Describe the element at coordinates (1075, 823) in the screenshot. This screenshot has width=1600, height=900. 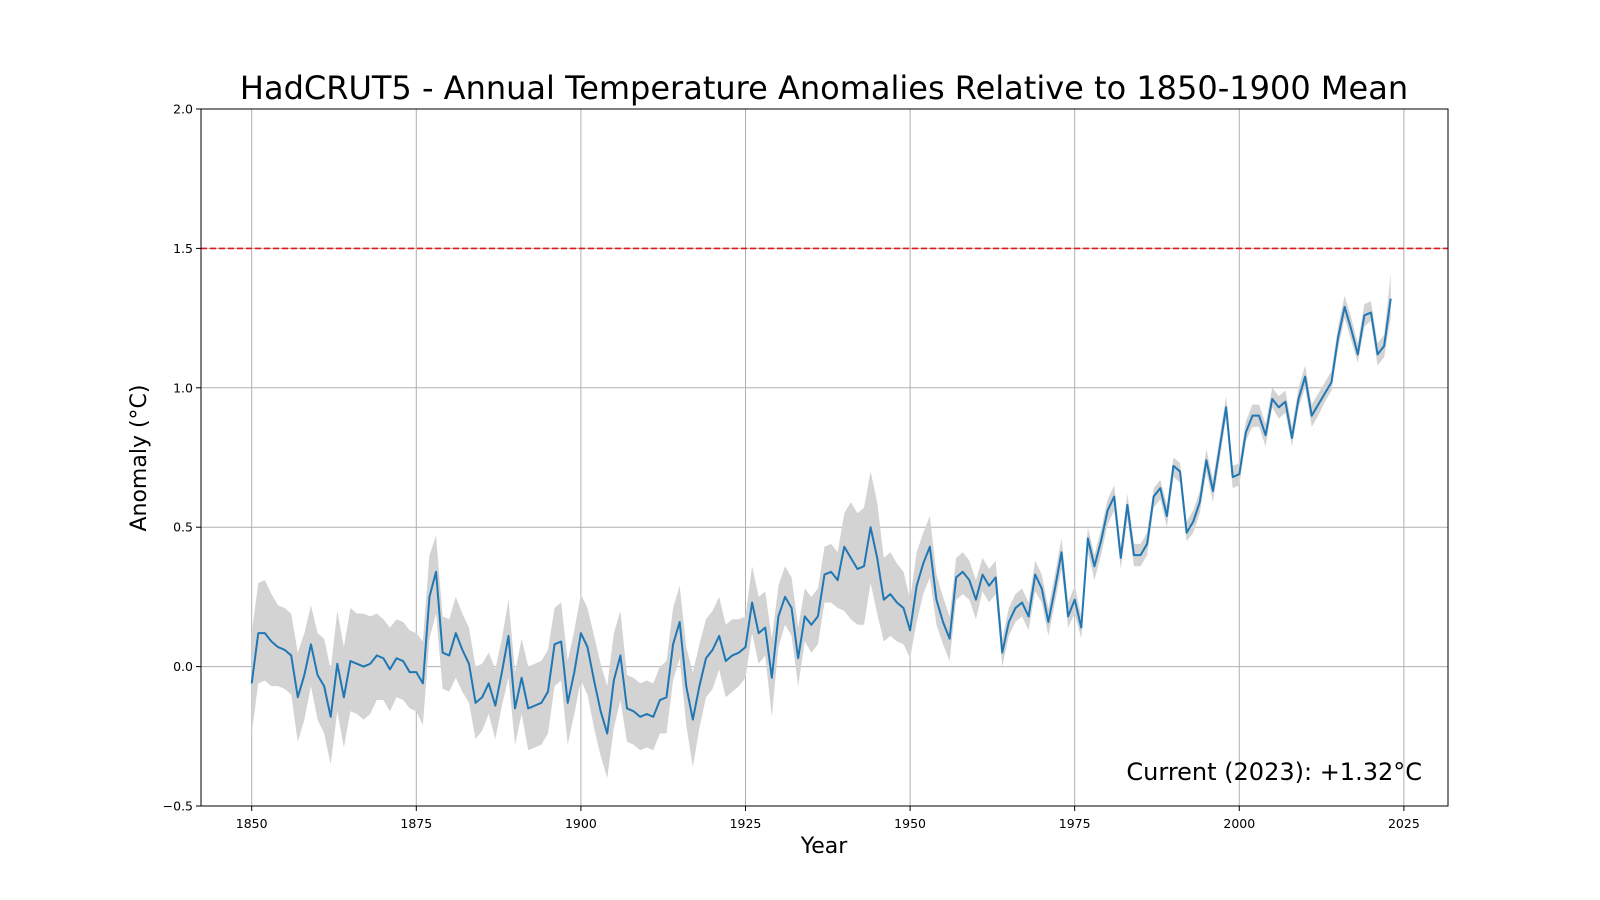
I see `x-tick-label: 1975` at that location.